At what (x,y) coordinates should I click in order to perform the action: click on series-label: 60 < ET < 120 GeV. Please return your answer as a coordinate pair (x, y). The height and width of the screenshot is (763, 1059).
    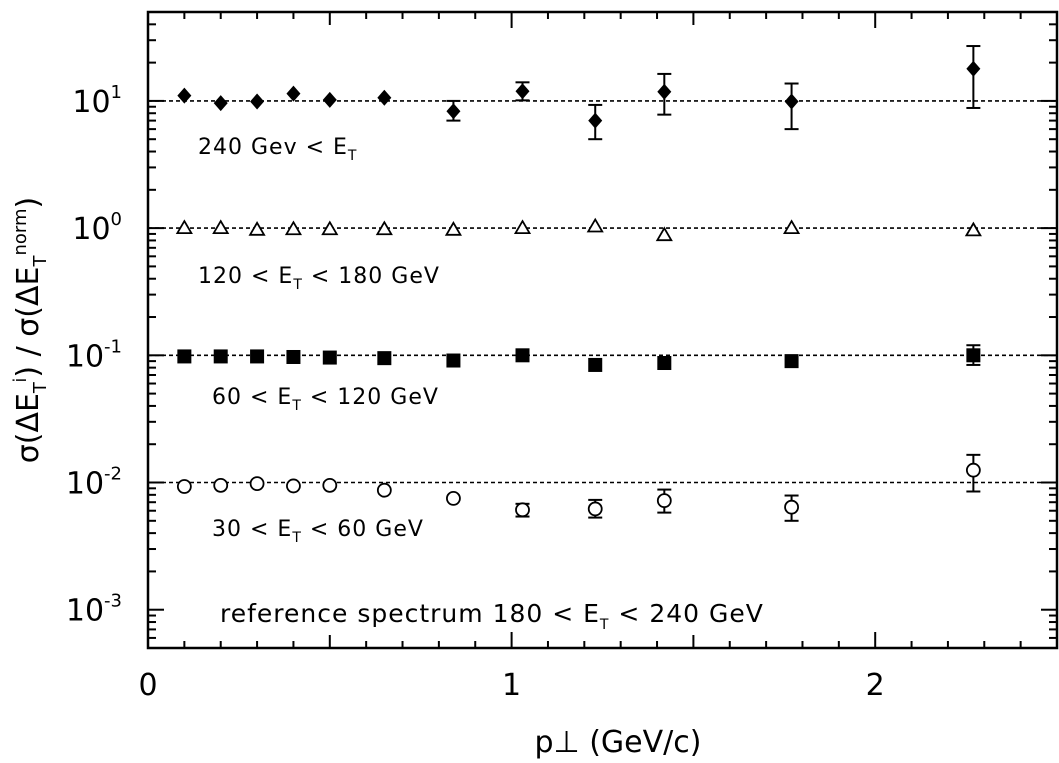
    Looking at the image, I should click on (325, 399).